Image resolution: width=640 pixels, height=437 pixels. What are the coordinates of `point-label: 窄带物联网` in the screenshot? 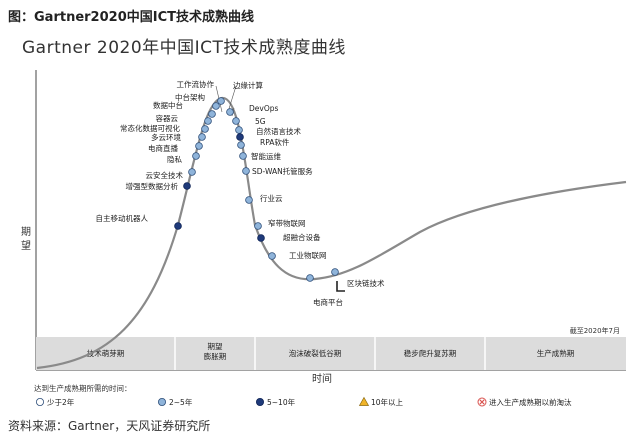 It's located at (287, 223).